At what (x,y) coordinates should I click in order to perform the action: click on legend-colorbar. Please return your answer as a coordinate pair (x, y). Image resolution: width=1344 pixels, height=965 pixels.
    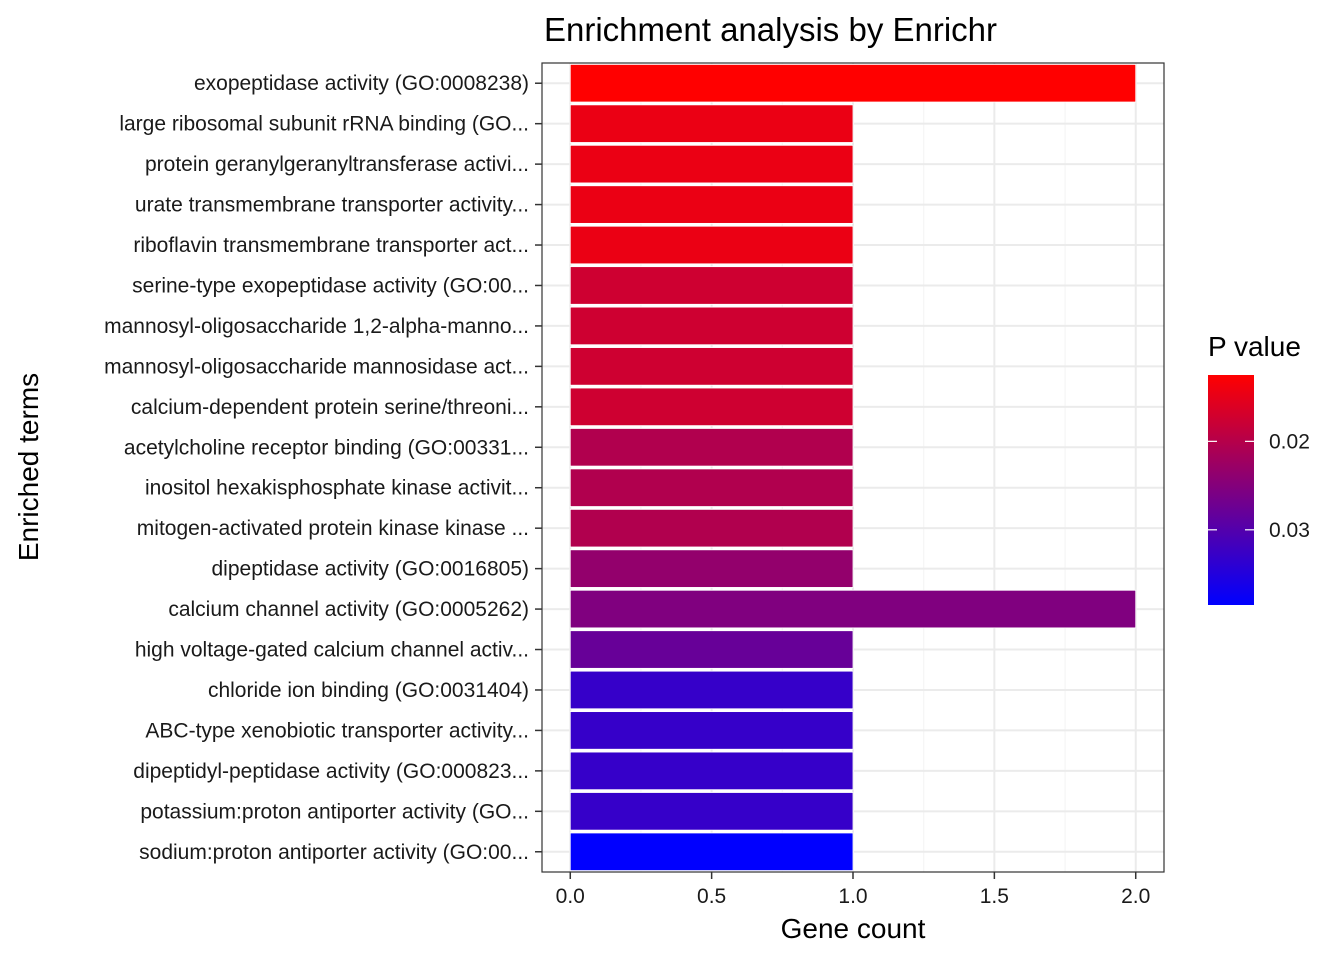
    Looking at the image, I should click on (1231, 490).